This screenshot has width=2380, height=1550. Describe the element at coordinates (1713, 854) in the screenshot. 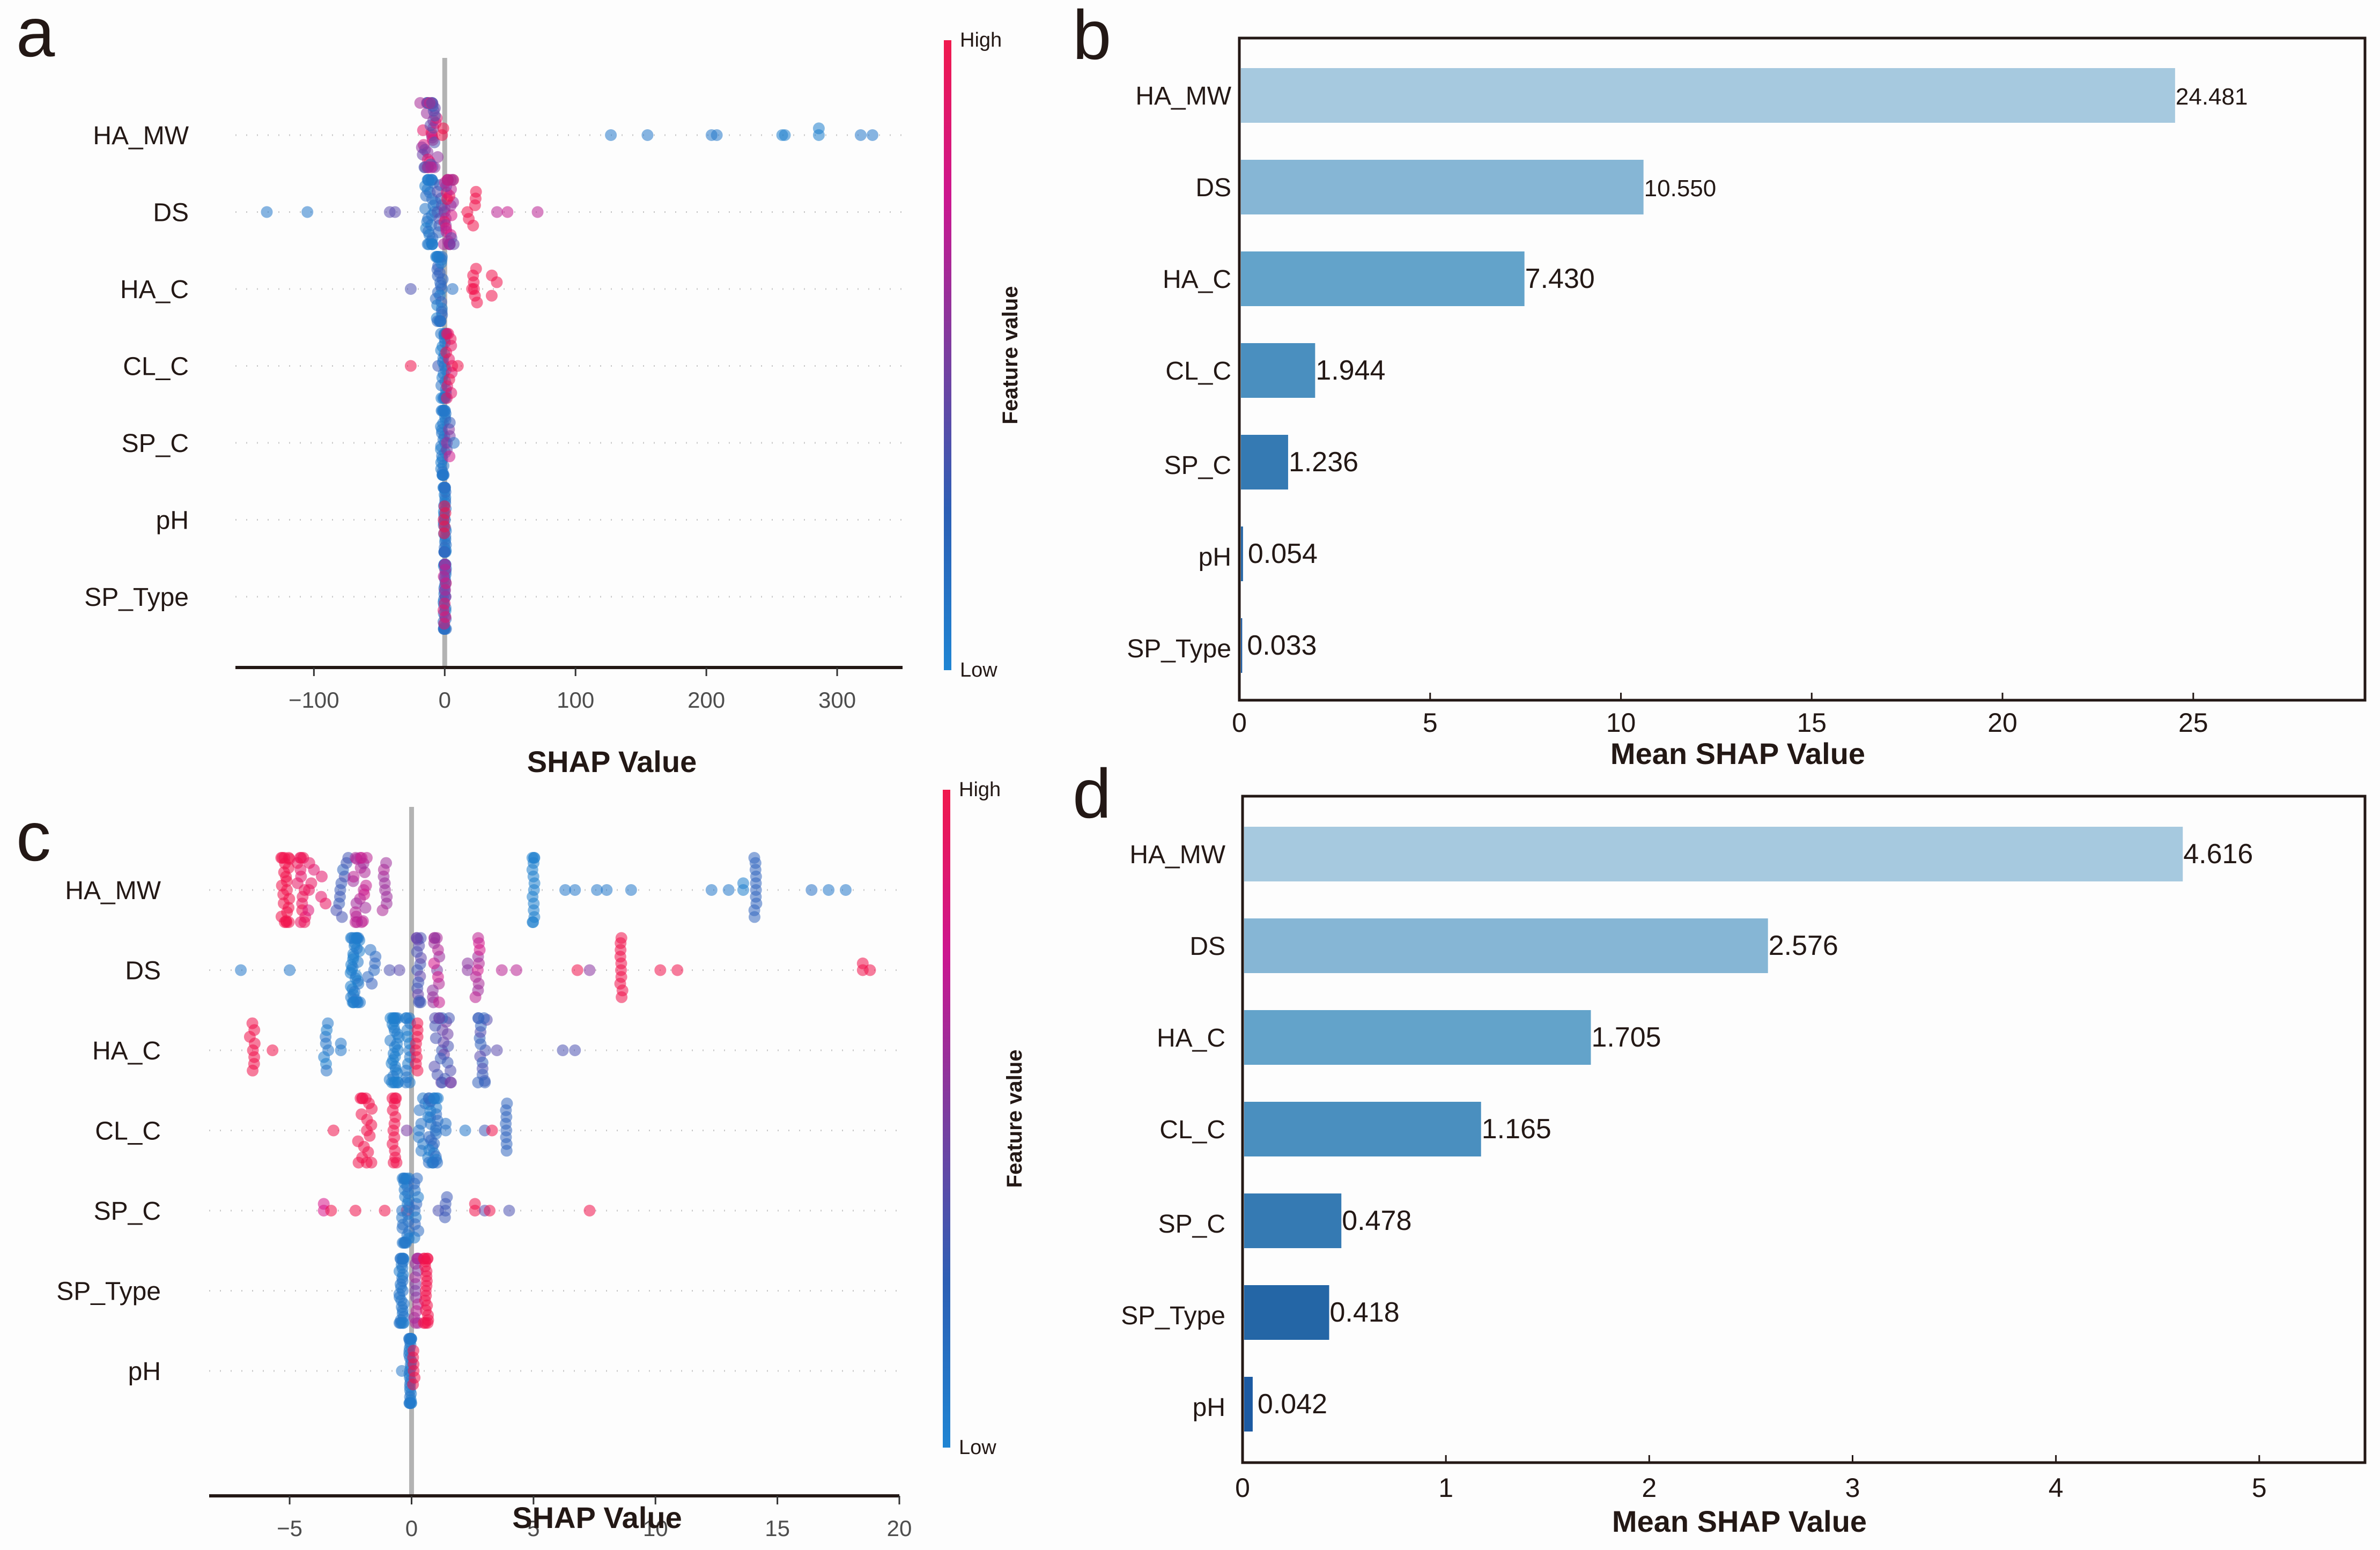

I see `bar-ha-mw` at that location.